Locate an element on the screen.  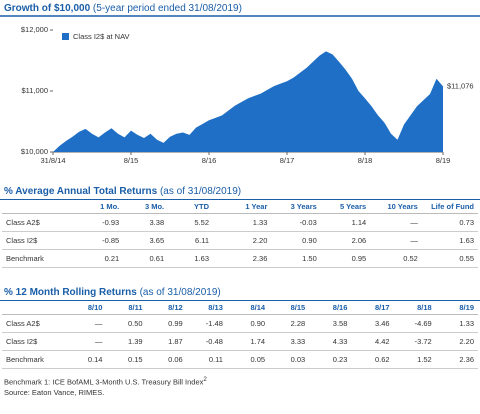
cell: 0.21 is located at coordinates (97, 258).